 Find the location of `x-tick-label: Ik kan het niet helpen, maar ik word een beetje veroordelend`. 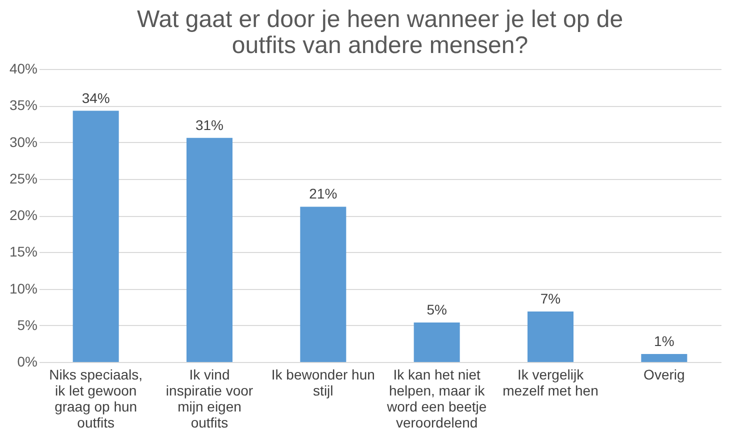

x-tick-label: Ik kan het niet helpen, maar ik word een beetje veroordelend is located at coordinates (436, 398).